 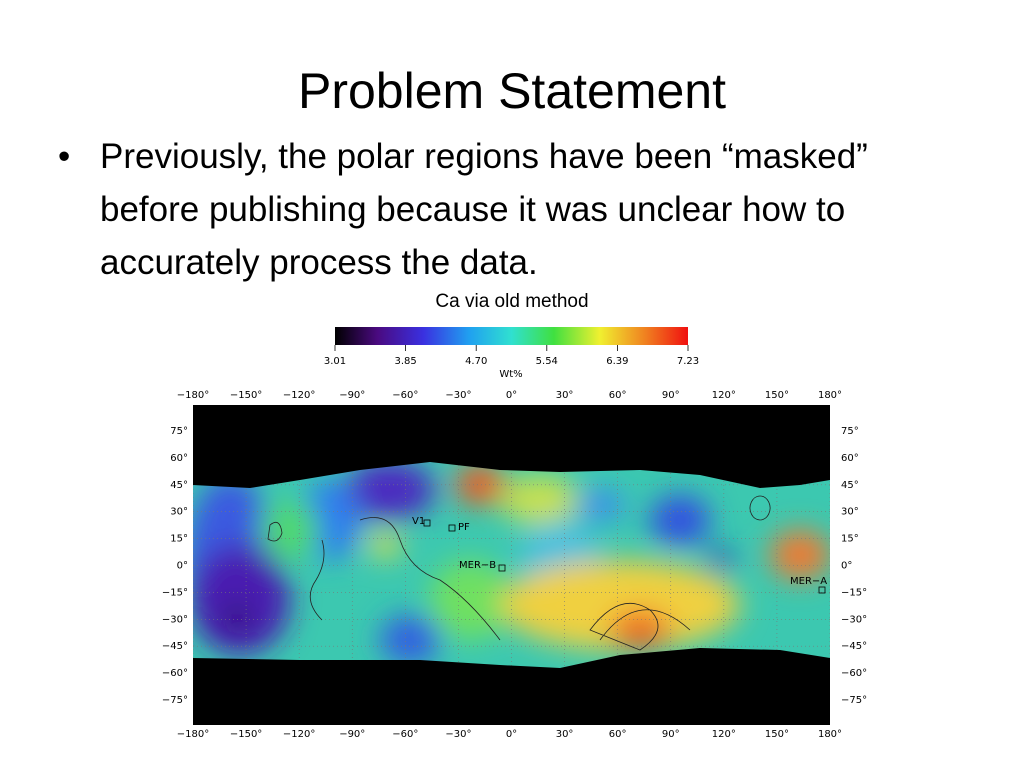 What do you see at coordinates (808, 581) in the screenshot?
I see `site-label: MER−A` at bounding box center [808, 581].